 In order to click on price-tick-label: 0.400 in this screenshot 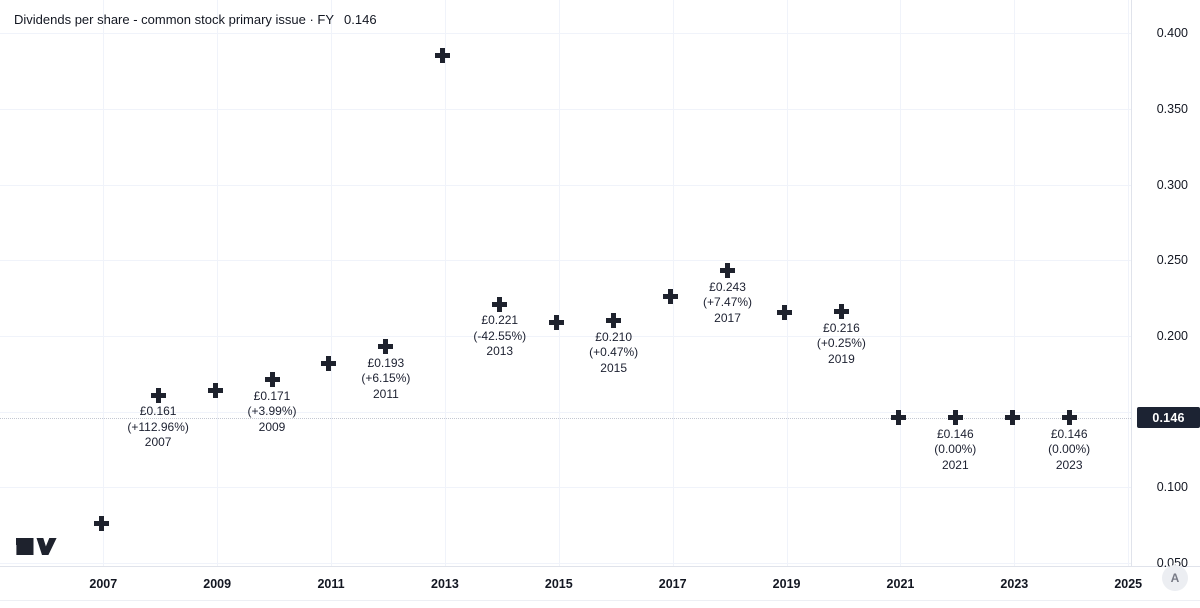, I will do `click(1172, 33)`.